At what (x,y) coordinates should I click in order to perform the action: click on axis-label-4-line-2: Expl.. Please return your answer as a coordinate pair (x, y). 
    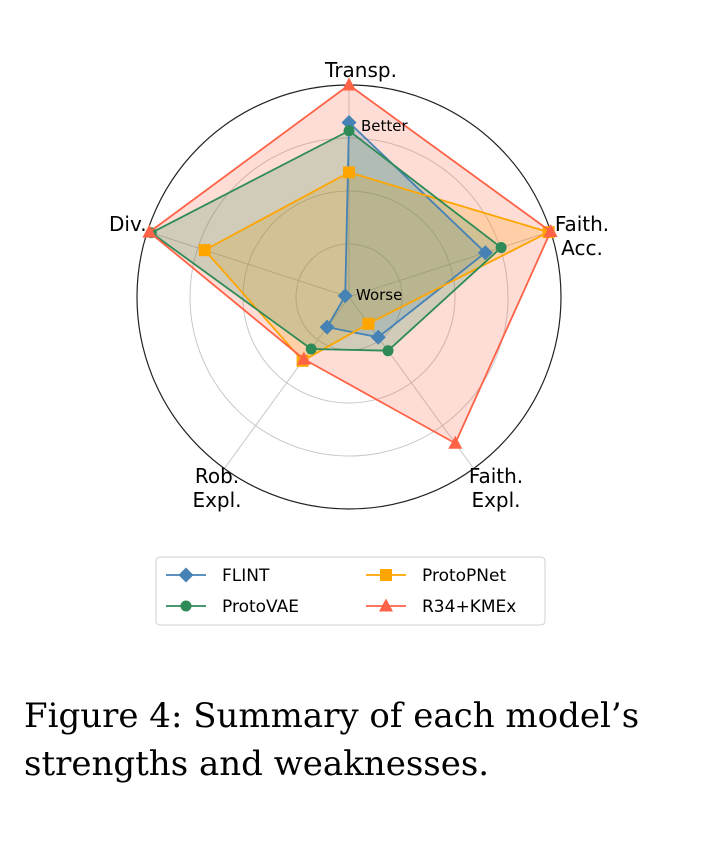
    Looking at the image, I should click on (216, 500).